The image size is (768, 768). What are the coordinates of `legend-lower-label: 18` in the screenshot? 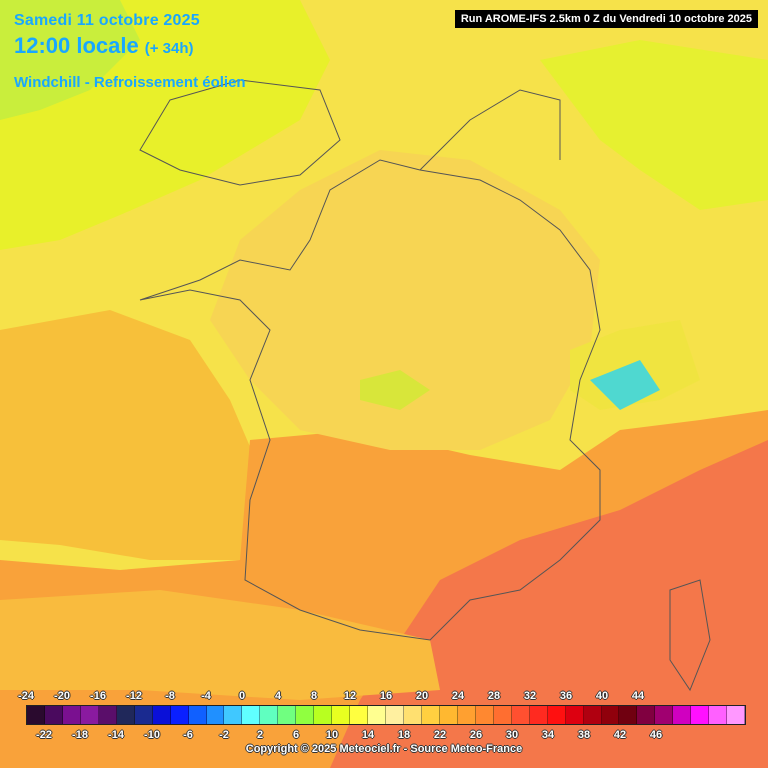 It's located at (404, 735).